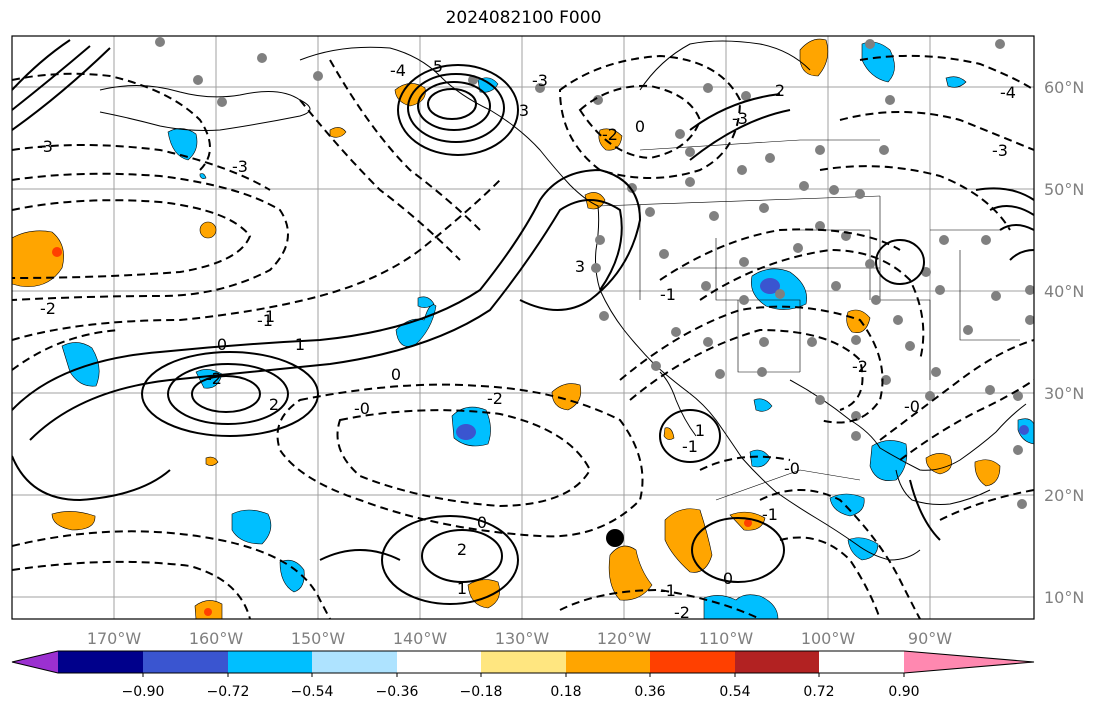  What do you see at coordinates (312, 692) in the screenshot?
I see `colorbar-tick-label: −0.54` at bounding box center [312, 692].